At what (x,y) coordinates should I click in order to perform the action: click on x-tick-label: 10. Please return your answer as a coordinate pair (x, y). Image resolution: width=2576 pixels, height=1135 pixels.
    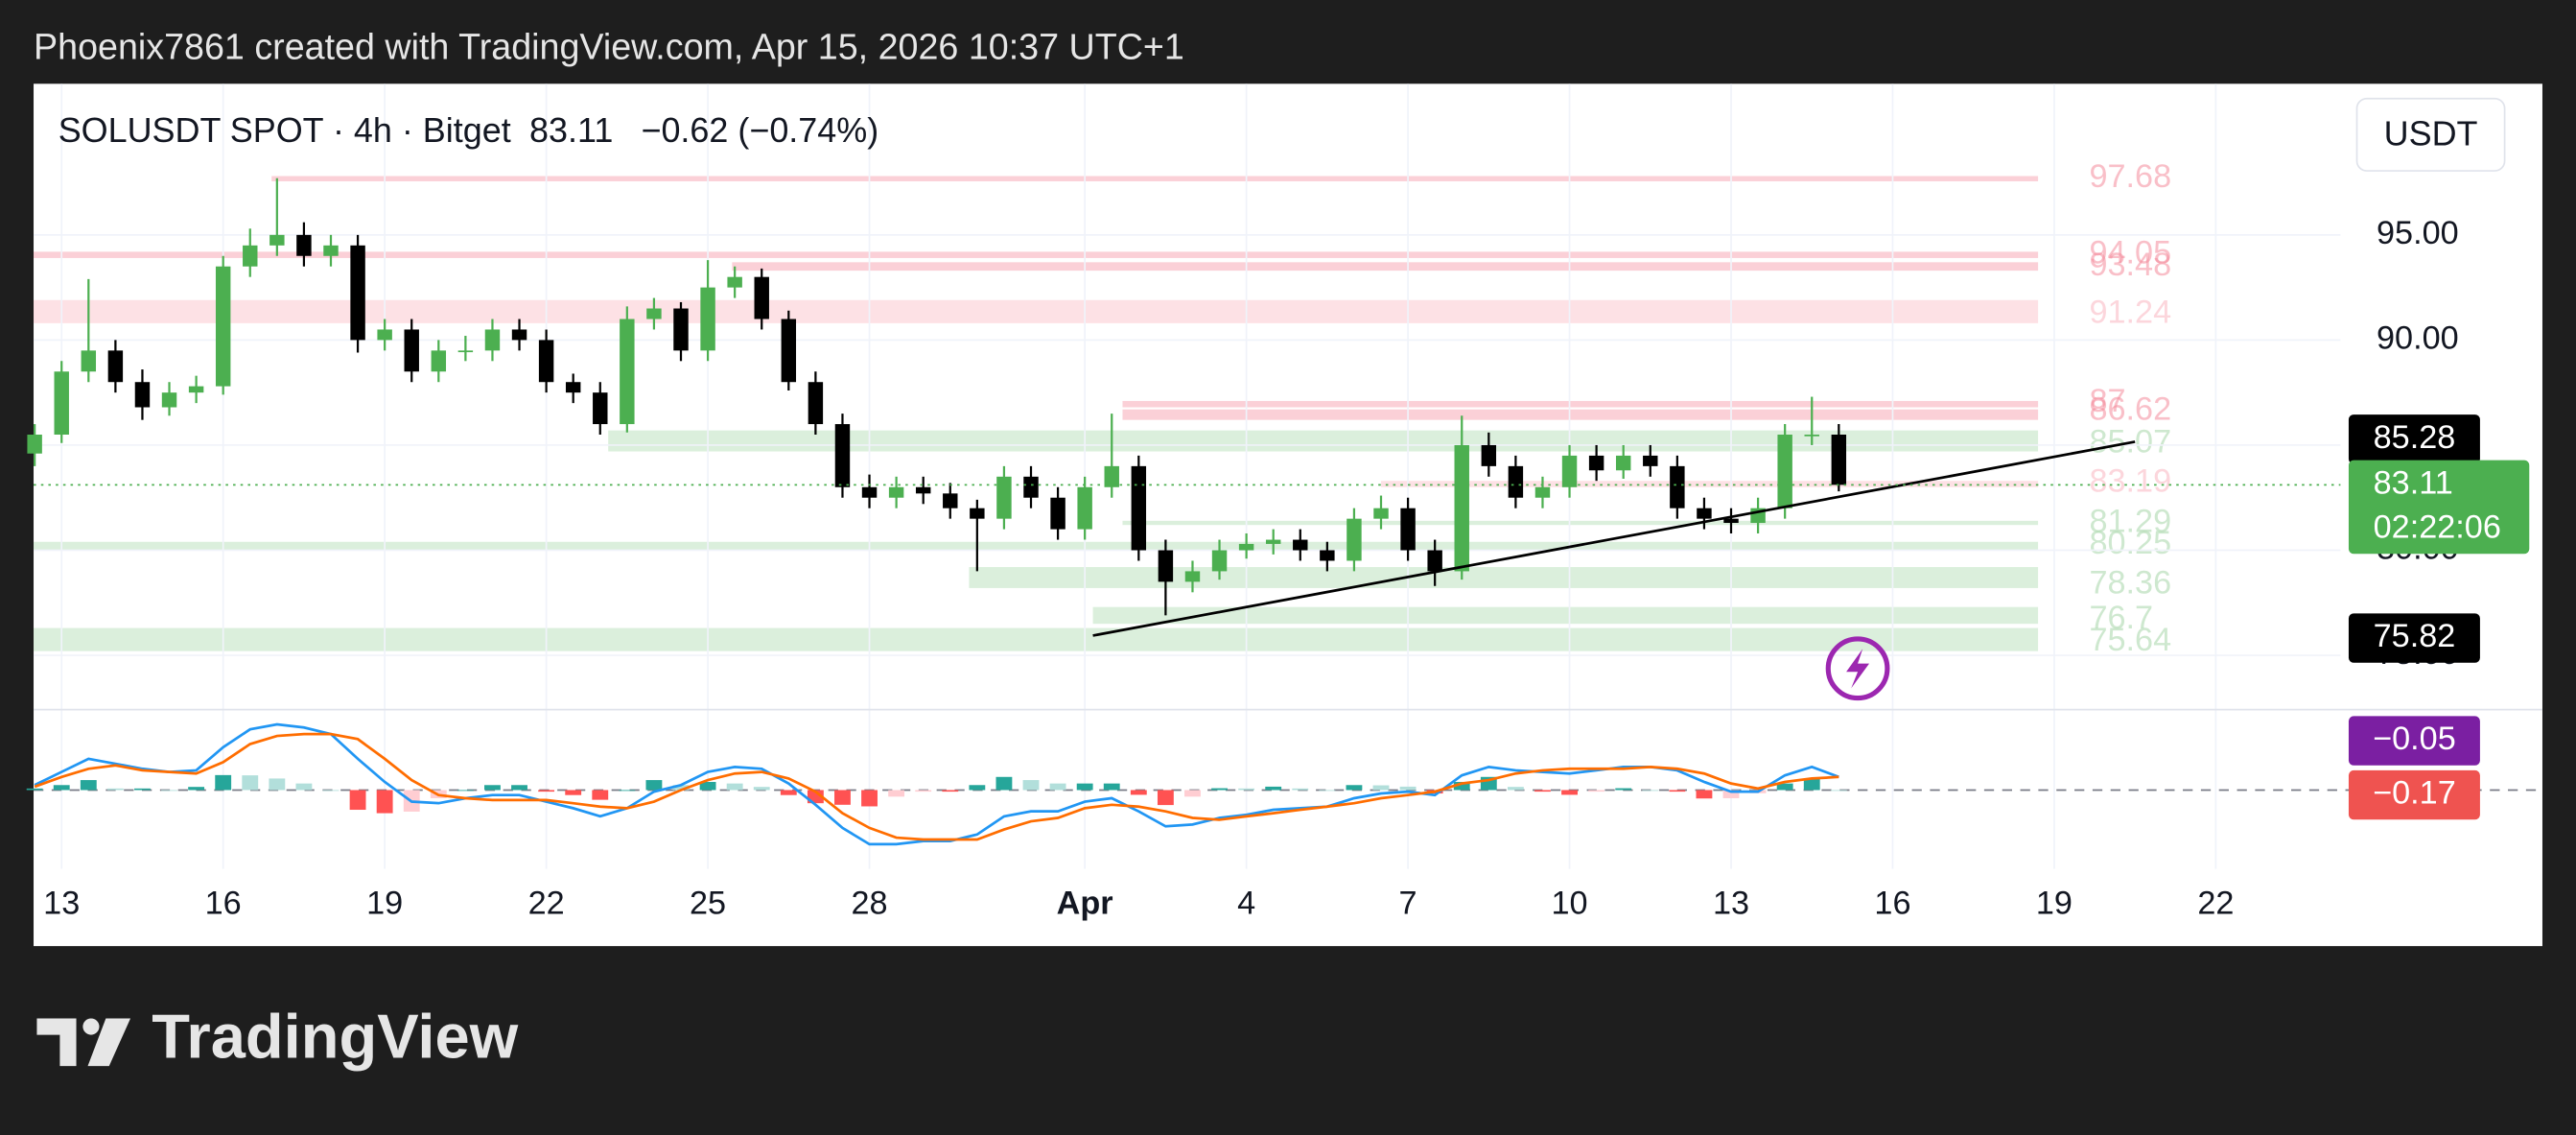
    Looking at the image, I should click on (1570, 903).